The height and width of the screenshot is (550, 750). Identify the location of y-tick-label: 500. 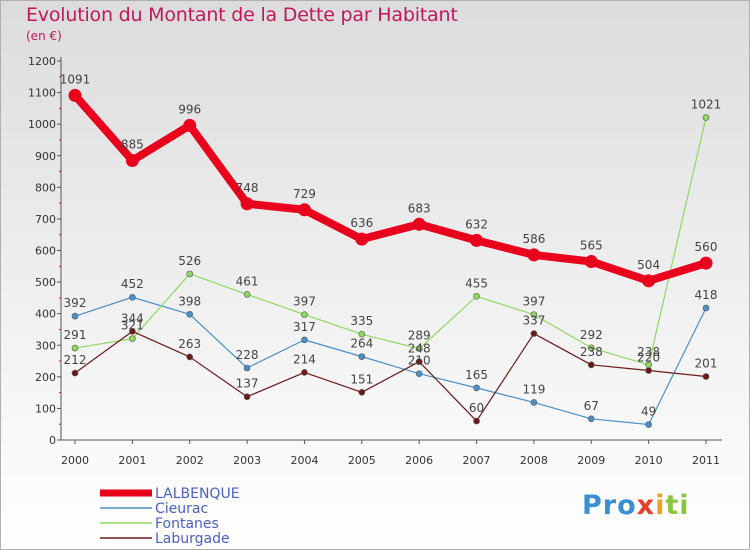
(45, 282).